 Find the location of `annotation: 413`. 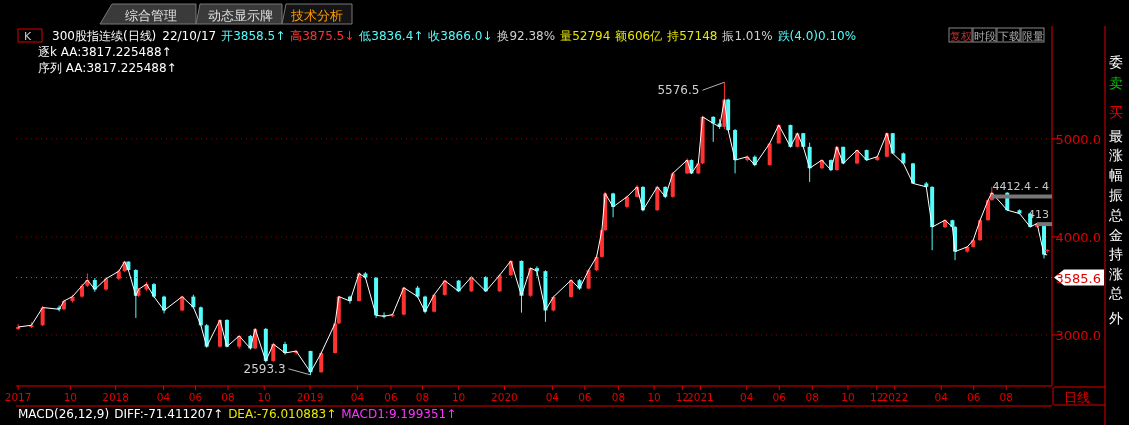

annotation: 413 is located at coordinates (1038, 215).